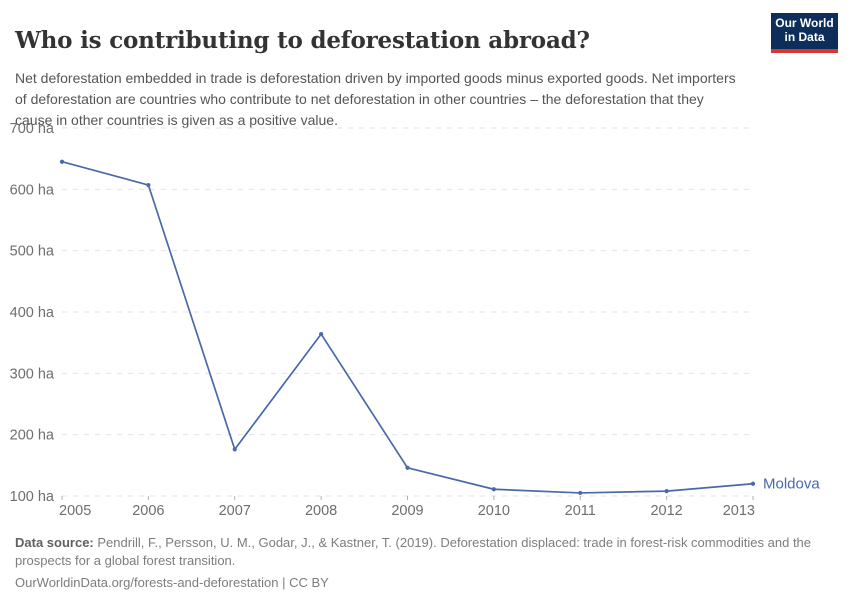 This screenshot has height=600, width=850. What do you see at coordinates (32, 313) in the screenshot?
I see `y-axis-label-400: 400 ha` at bounding box center [32, 313].